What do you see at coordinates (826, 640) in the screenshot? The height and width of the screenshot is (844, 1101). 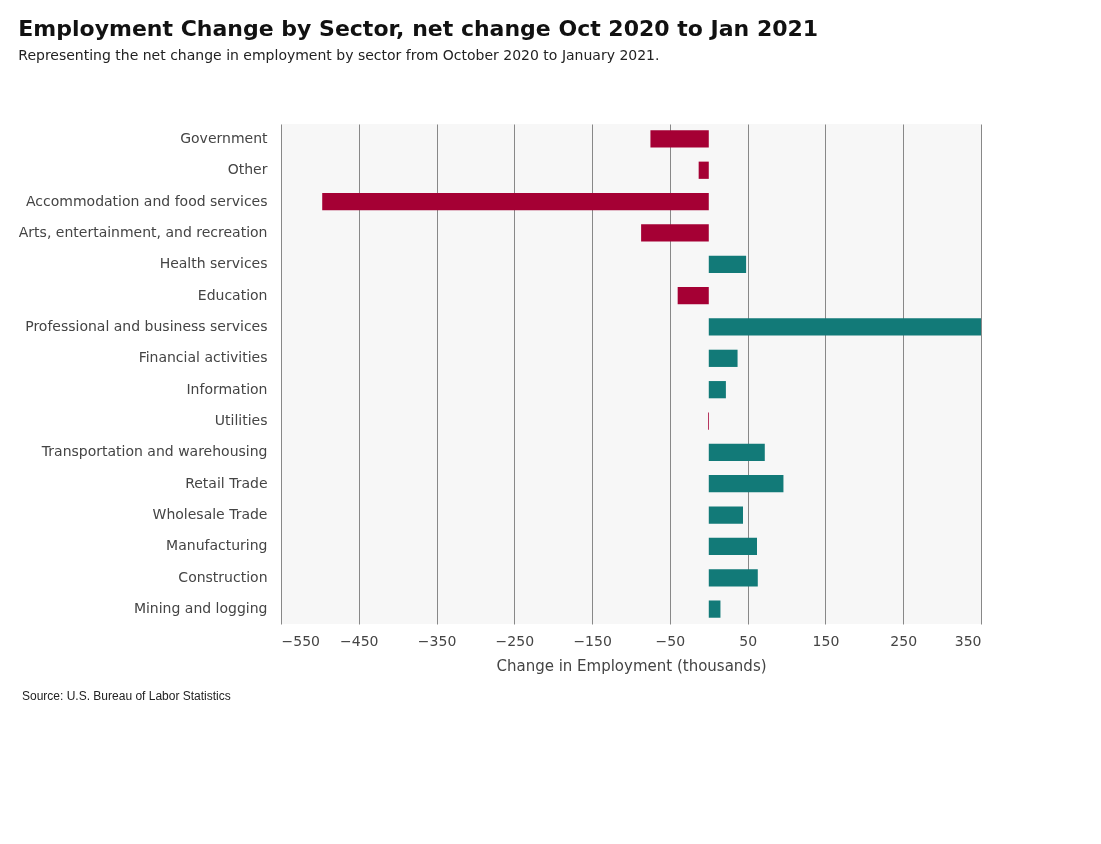 I see `x-tick-label: 150` at bounding box center [826, 640].